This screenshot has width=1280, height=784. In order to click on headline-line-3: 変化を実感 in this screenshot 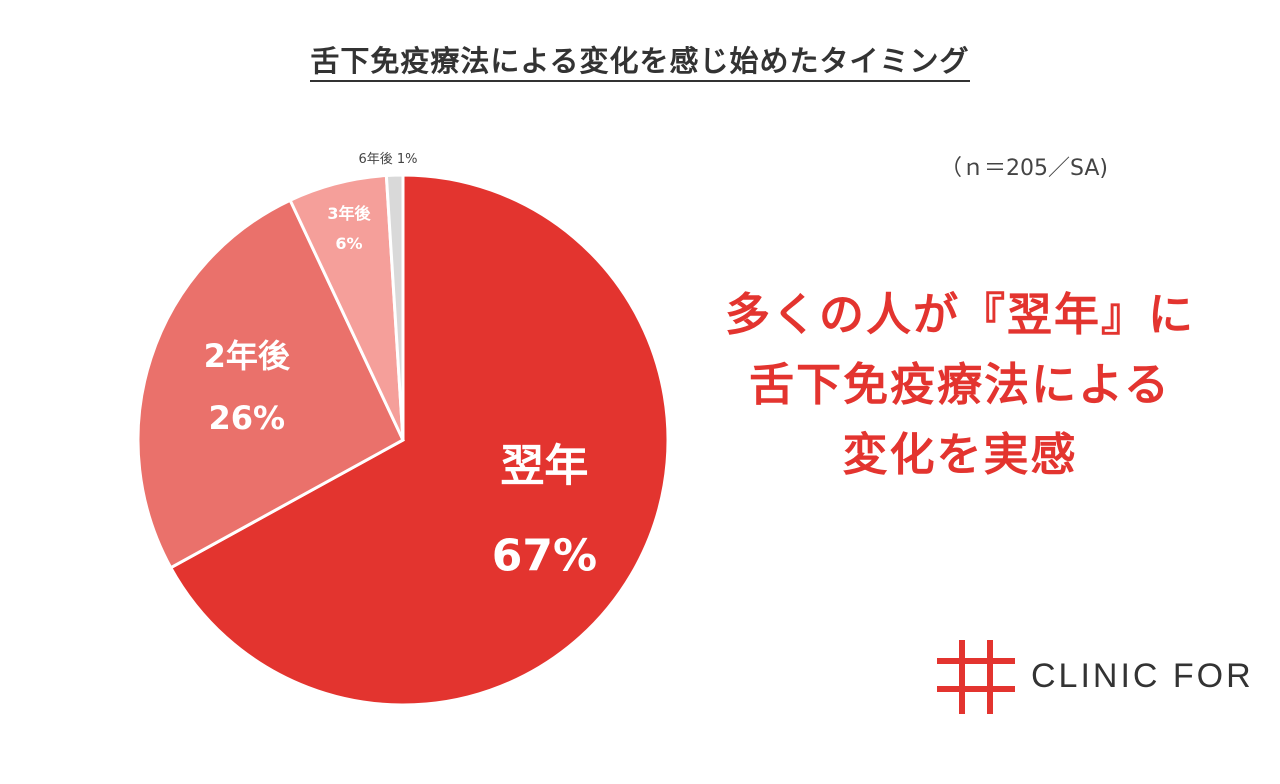, I will do `click(960, 454)`.